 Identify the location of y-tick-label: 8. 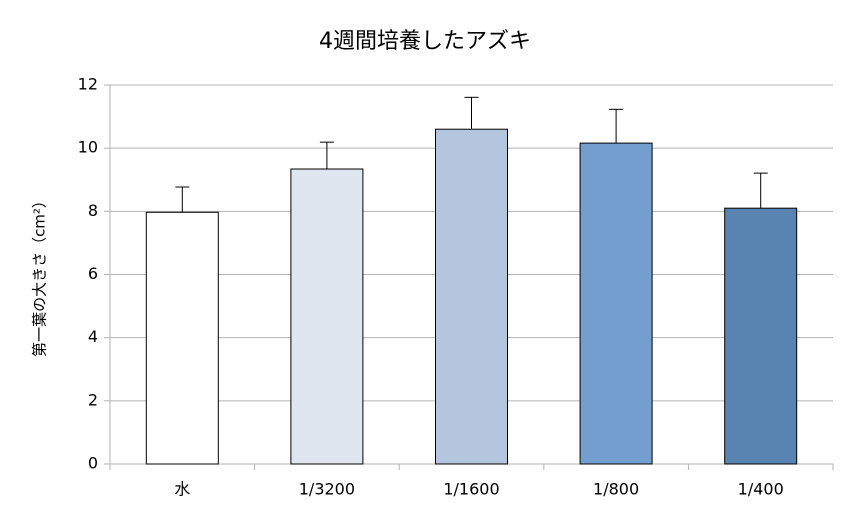
(93, 210).